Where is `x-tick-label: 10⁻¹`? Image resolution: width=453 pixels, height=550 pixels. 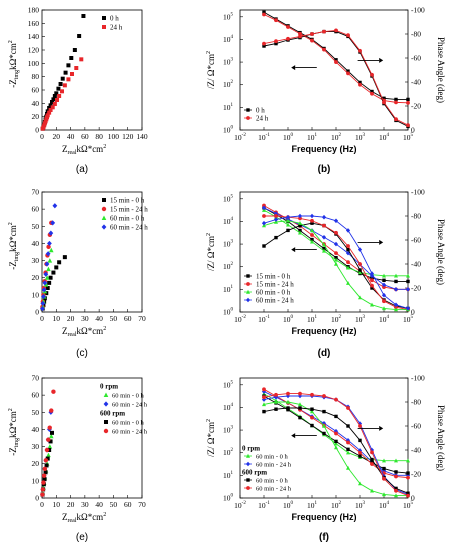 x-tick-label: 10⁻¹ is located at coordinates (264, 319).